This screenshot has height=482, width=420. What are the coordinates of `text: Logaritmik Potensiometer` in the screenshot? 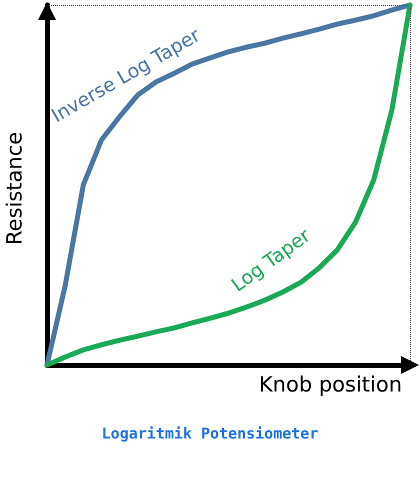 It's located at (210, 433).